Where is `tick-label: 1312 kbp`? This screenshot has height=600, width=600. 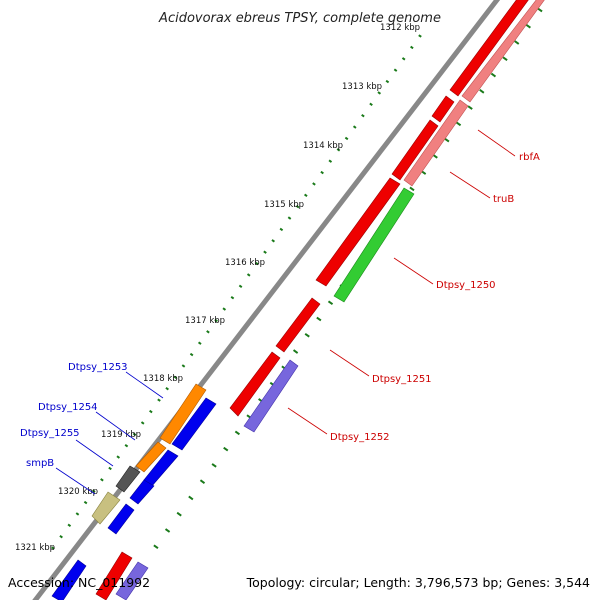 tick-label: 1312 kbp is located at coordinates (400, 28).